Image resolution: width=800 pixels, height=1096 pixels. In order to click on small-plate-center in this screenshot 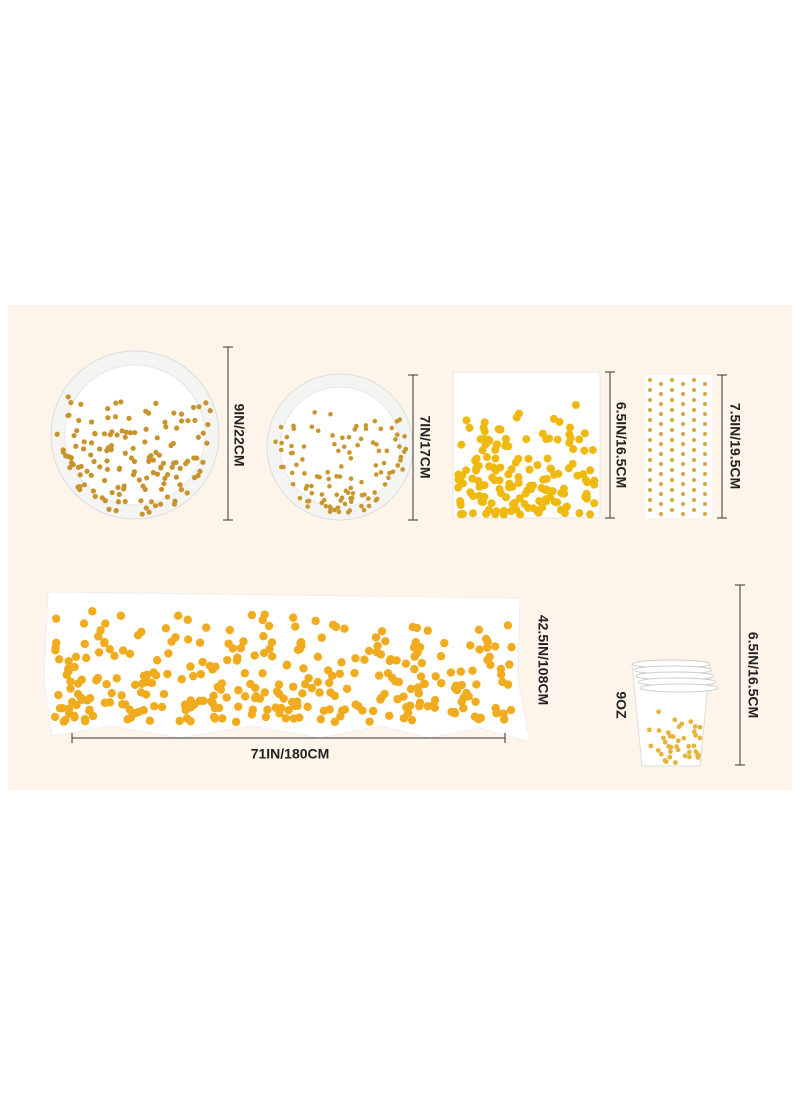, I will do `click(340, 447)`.